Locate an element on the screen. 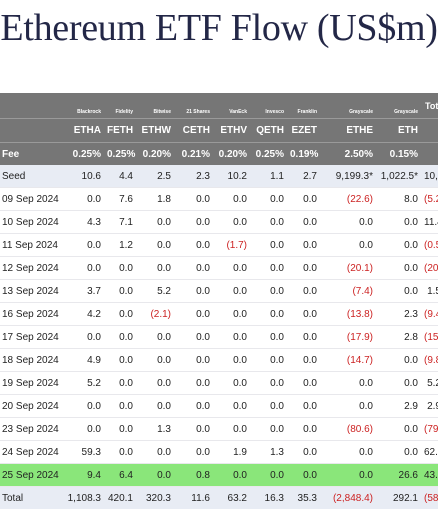  flow-cell: (20.1) is located at coordinates (349, 268).